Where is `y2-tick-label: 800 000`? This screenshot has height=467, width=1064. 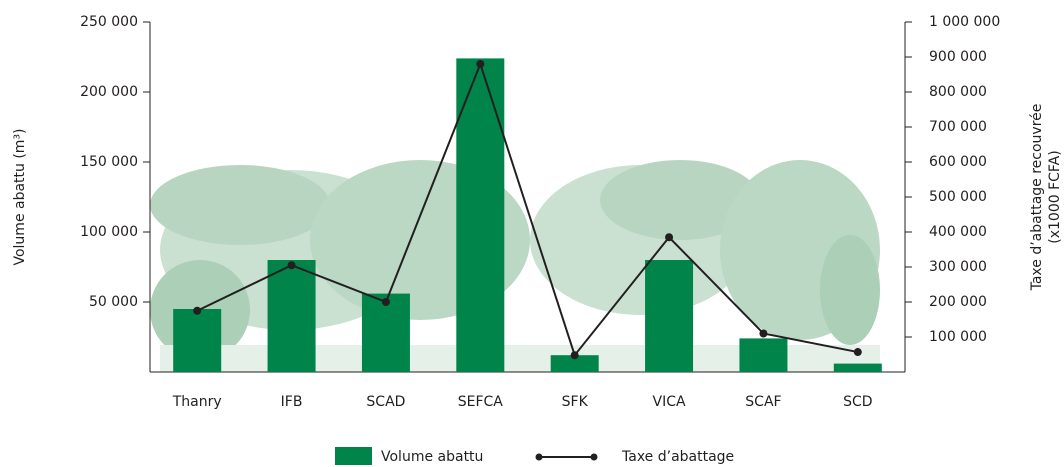
y2-tick-label: 800 000 is located at coordinates (958, 92).